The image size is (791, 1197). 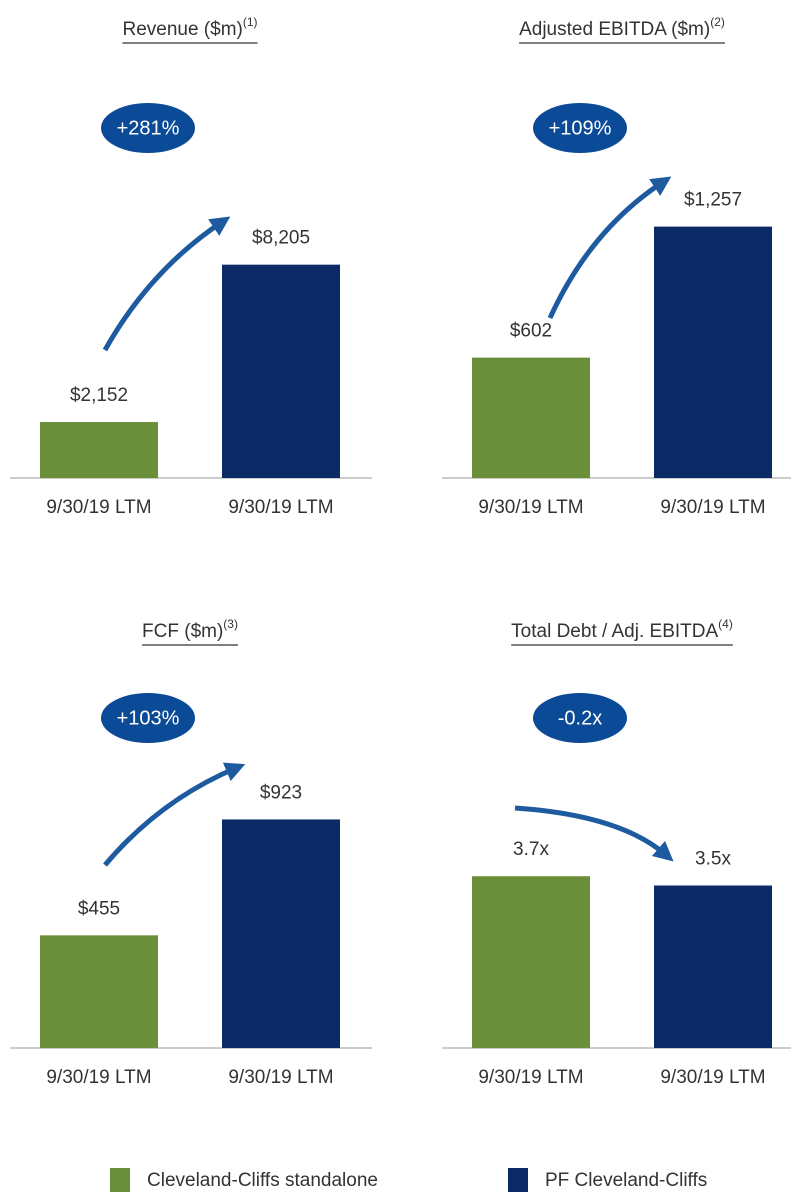 What do you see at coordinates (182, 29) in the screenshot?
I see `title-text: Revenue ($m)` at bounding box center [182, 29].